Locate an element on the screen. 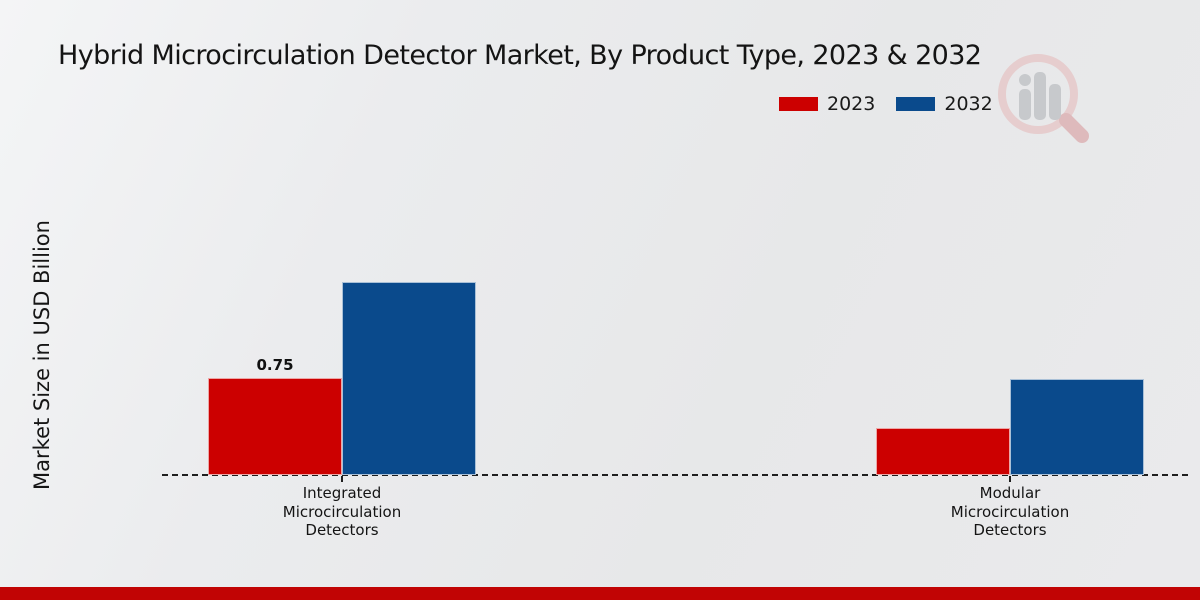 This screenshot has height=600, width=1200. x-axis-baseline is located at coordinates (675, 475).